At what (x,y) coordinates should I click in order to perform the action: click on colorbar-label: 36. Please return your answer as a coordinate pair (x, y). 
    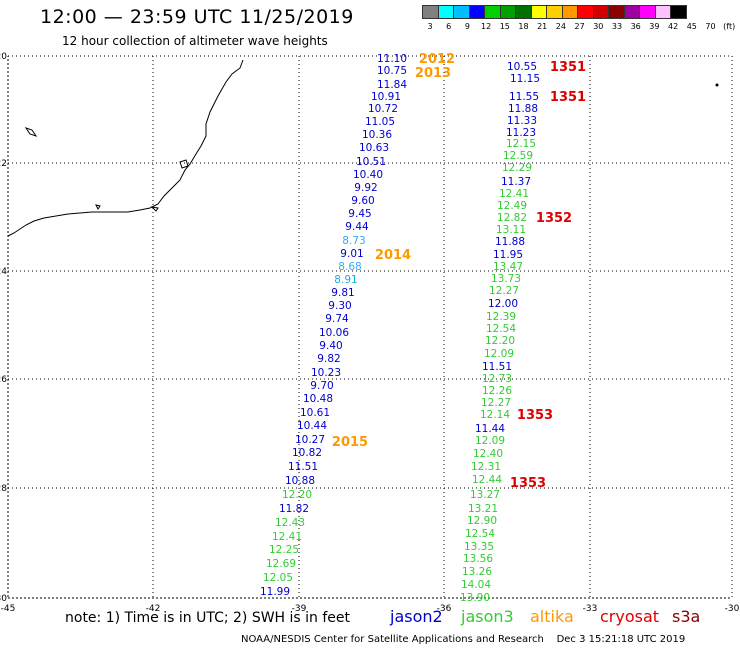
    Looking at the image, I should click on (635, 26).